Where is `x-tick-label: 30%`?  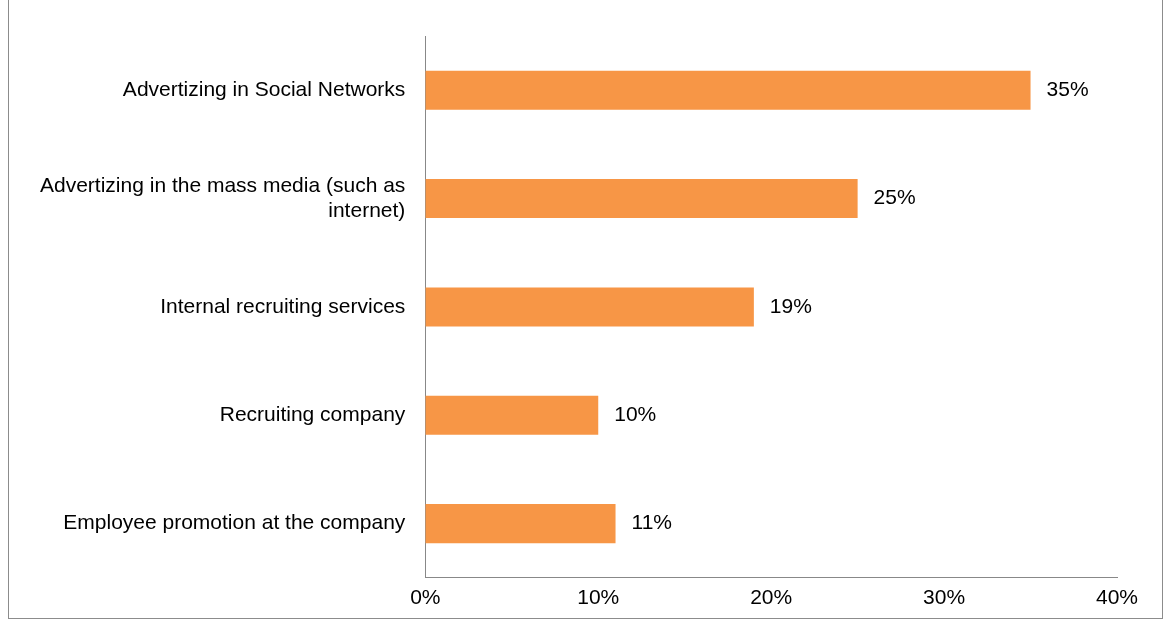 x-tick-label: 30% is located at coordinates (944, 597).